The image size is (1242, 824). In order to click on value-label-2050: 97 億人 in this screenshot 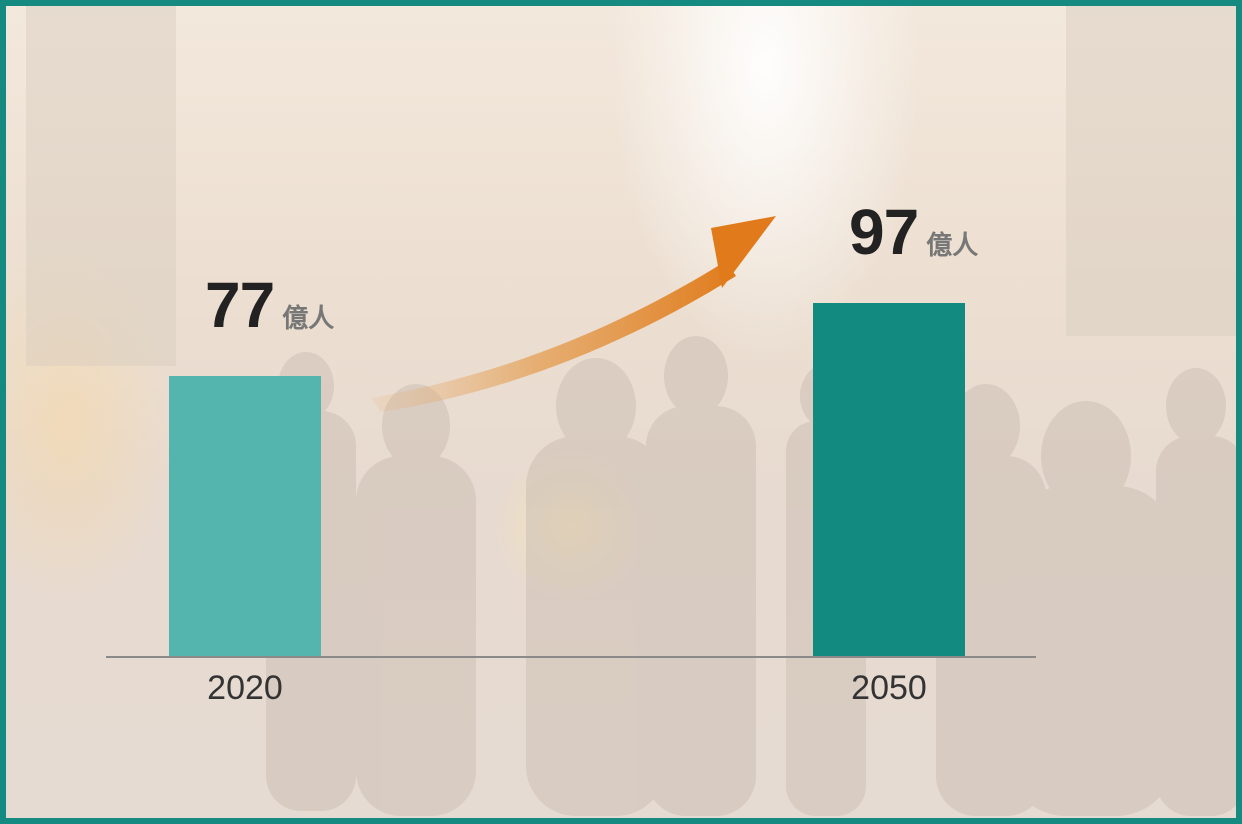, I will do `click(913, 232)`.